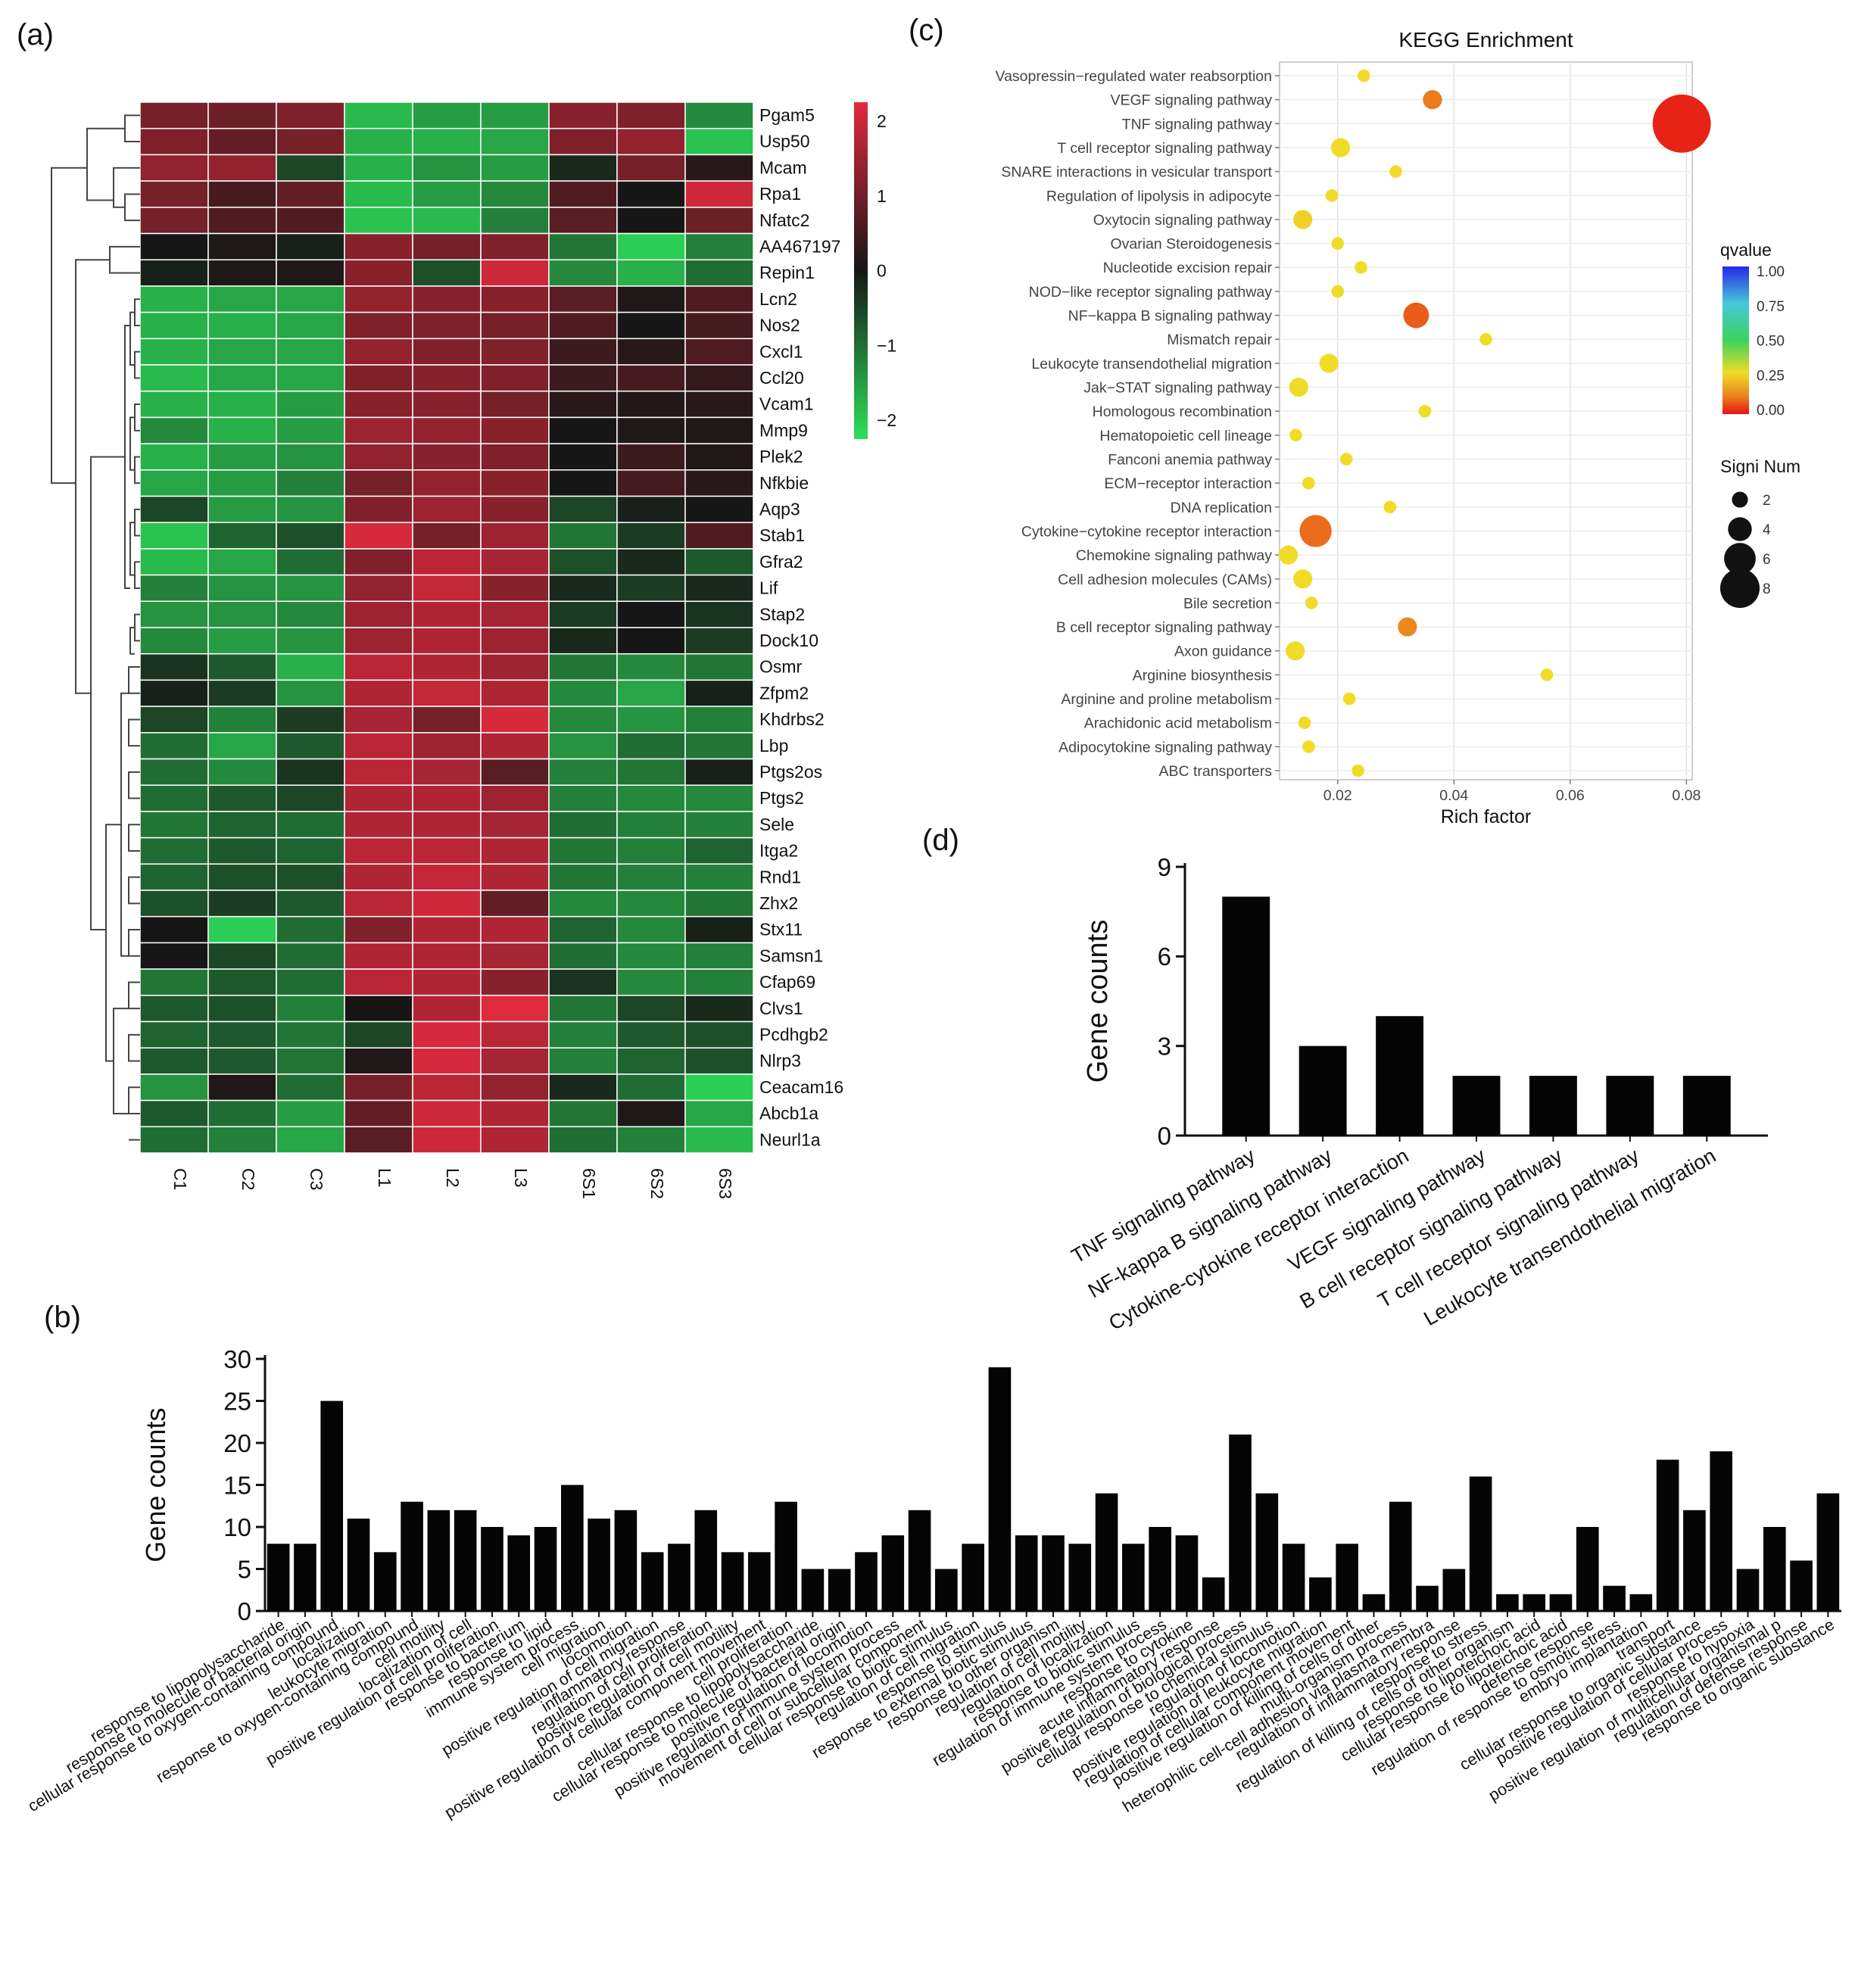 This screenshot has width=1855, height=1988. What do you see at coordinates (1767, 589) in the screenshot?
I see `size-legend-label: 8` at bounding box center [1767, 589].